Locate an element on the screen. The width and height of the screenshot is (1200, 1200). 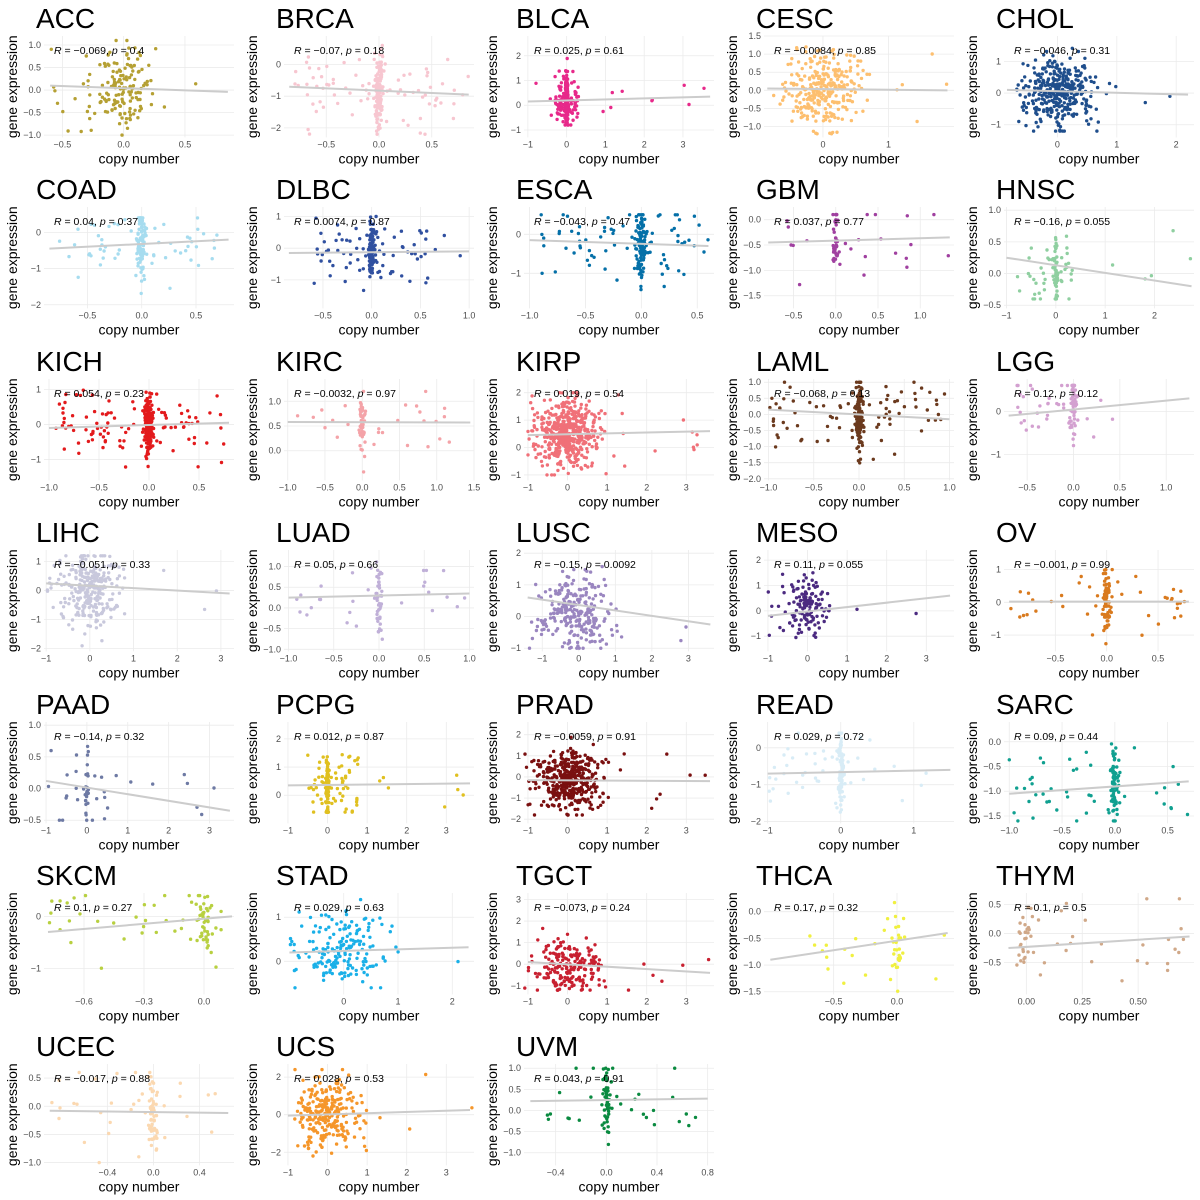
y-tick-label: 0 is located at coordinates (518, 105).